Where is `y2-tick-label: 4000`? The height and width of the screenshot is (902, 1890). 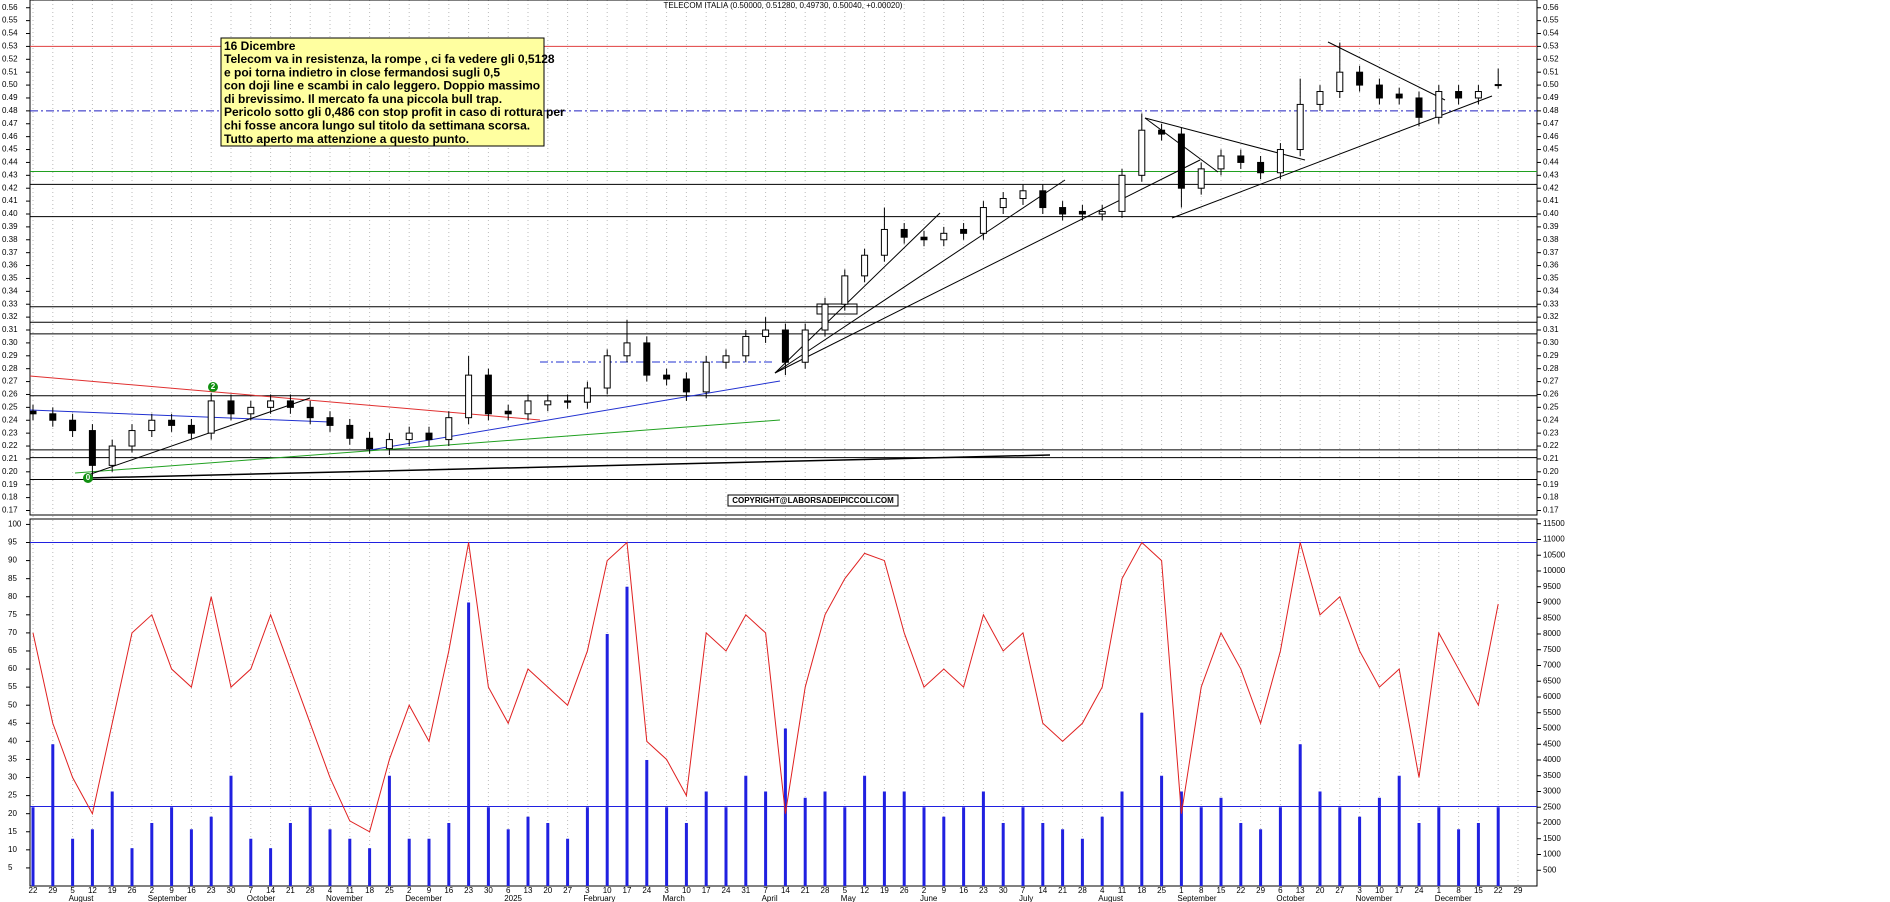
y2-tick-label: 4000 is located at coordinates (1552, 759).